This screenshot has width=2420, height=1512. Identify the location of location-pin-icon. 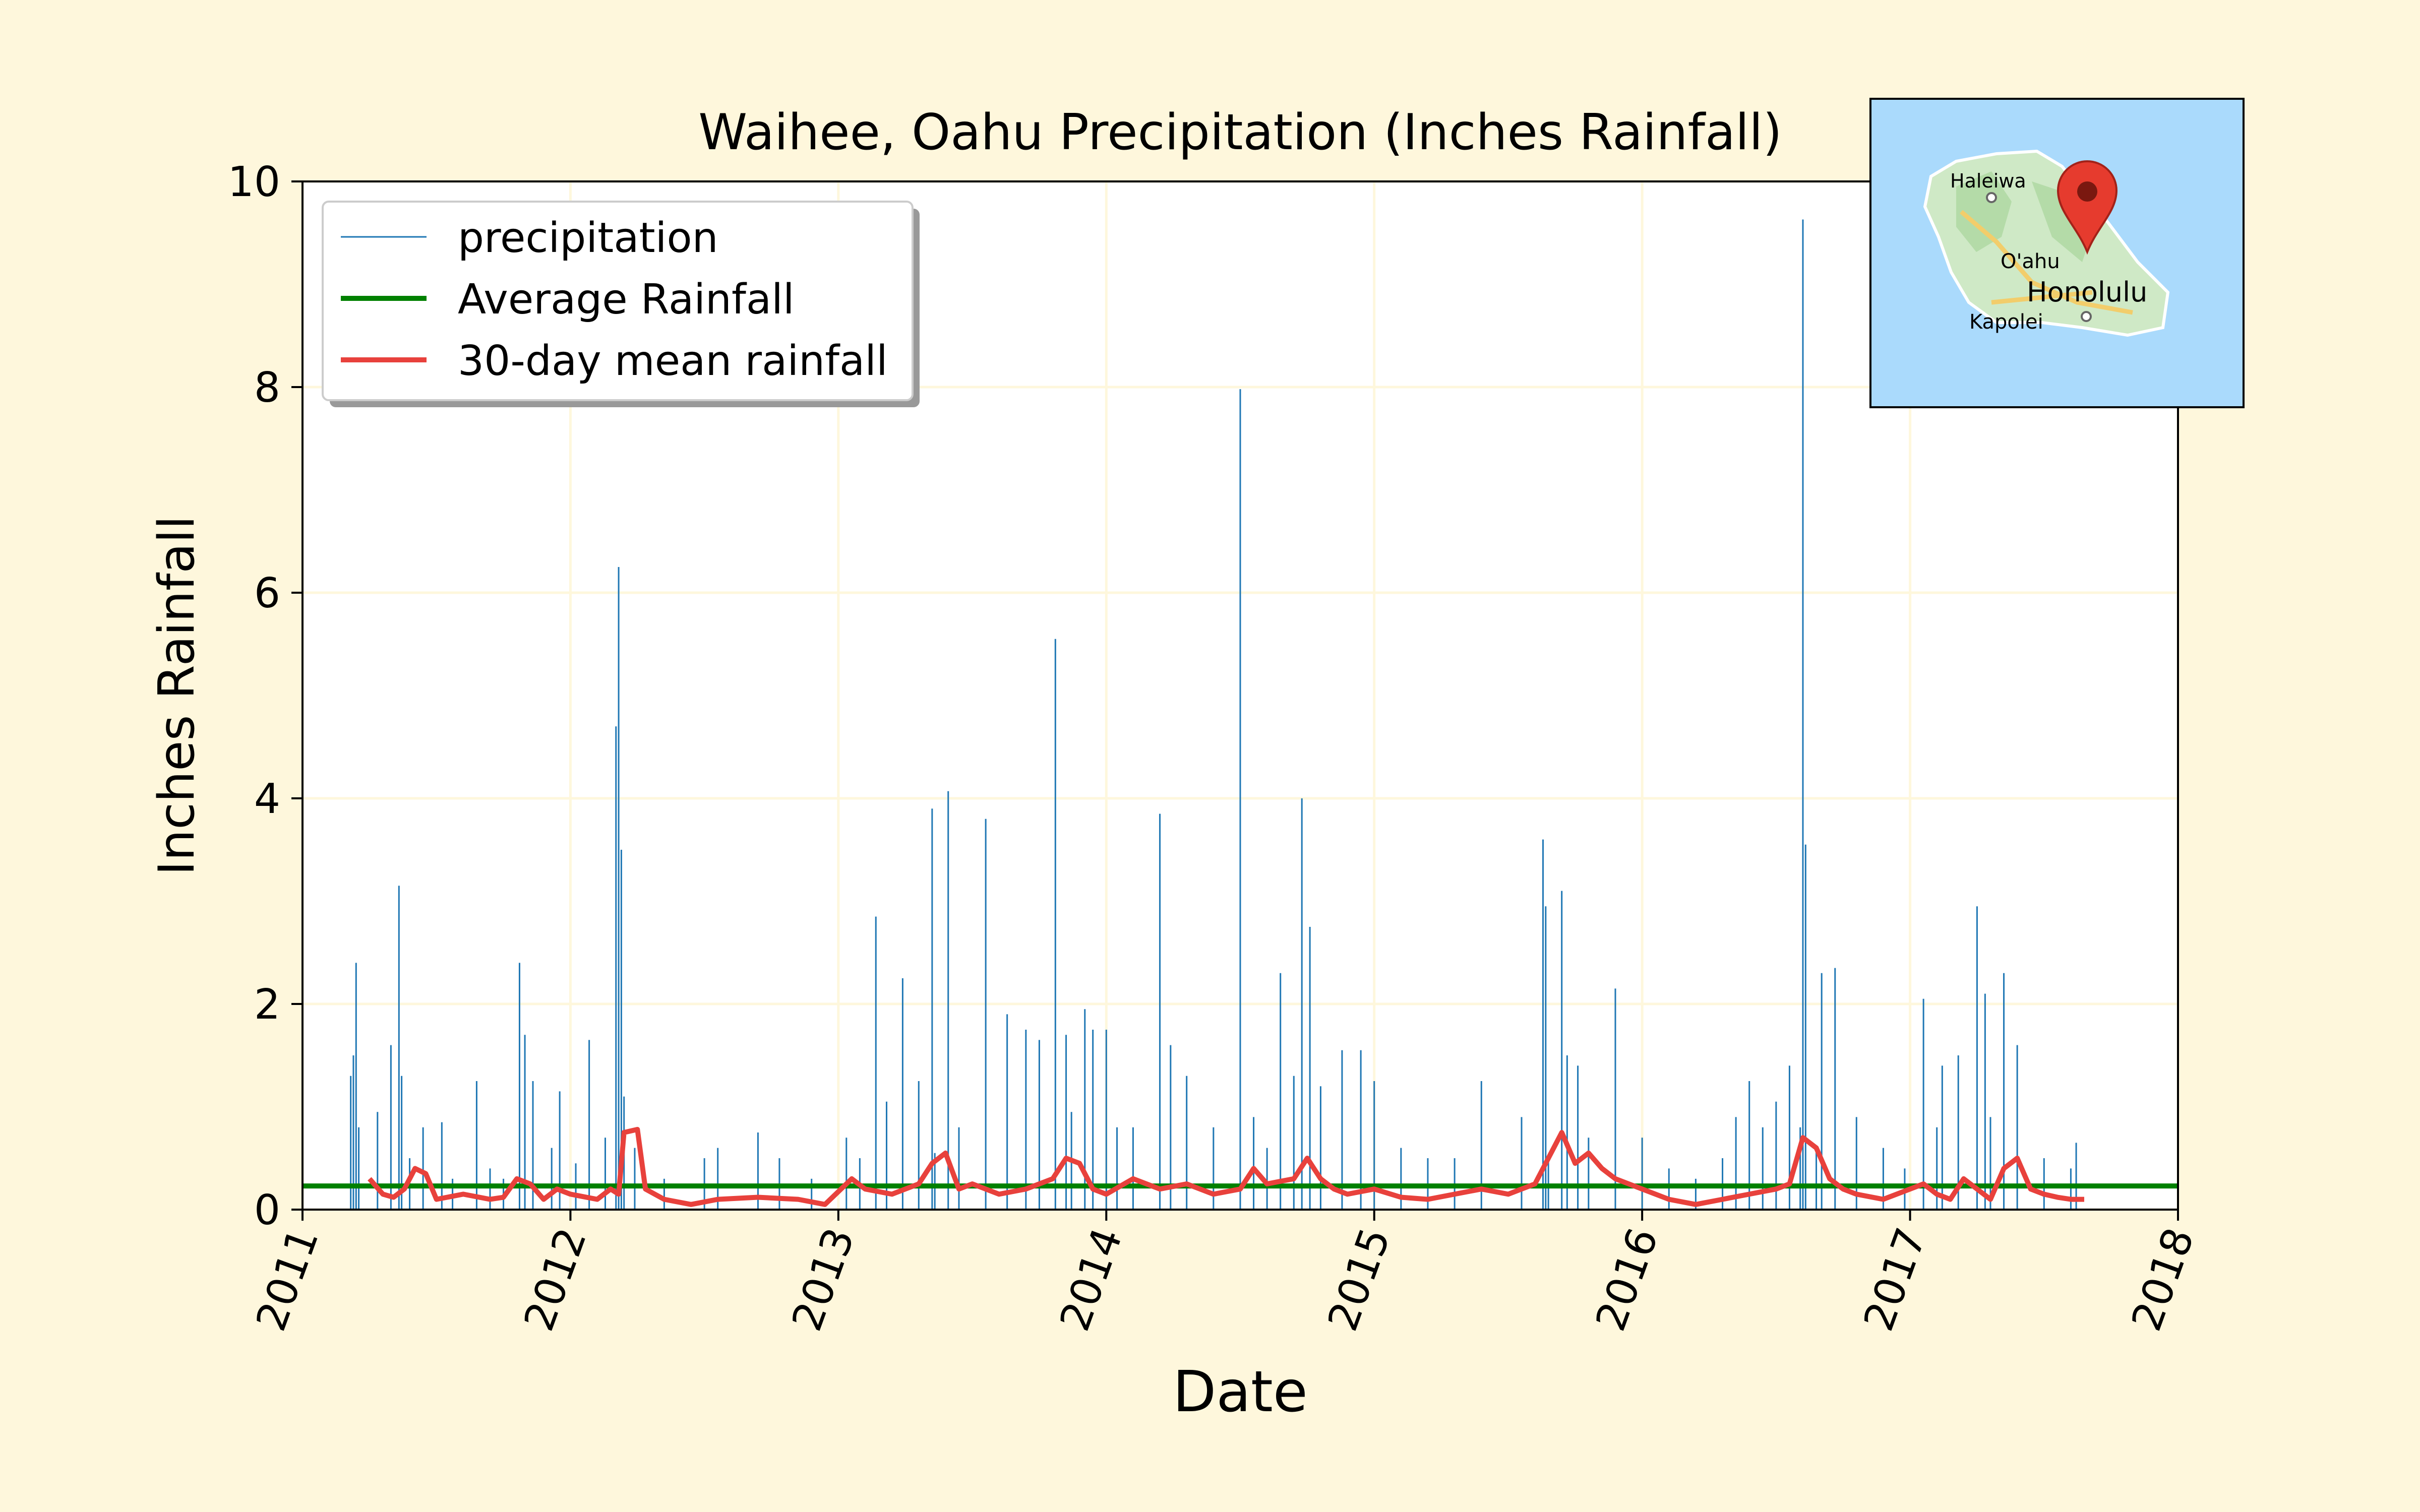
(2087, 207).